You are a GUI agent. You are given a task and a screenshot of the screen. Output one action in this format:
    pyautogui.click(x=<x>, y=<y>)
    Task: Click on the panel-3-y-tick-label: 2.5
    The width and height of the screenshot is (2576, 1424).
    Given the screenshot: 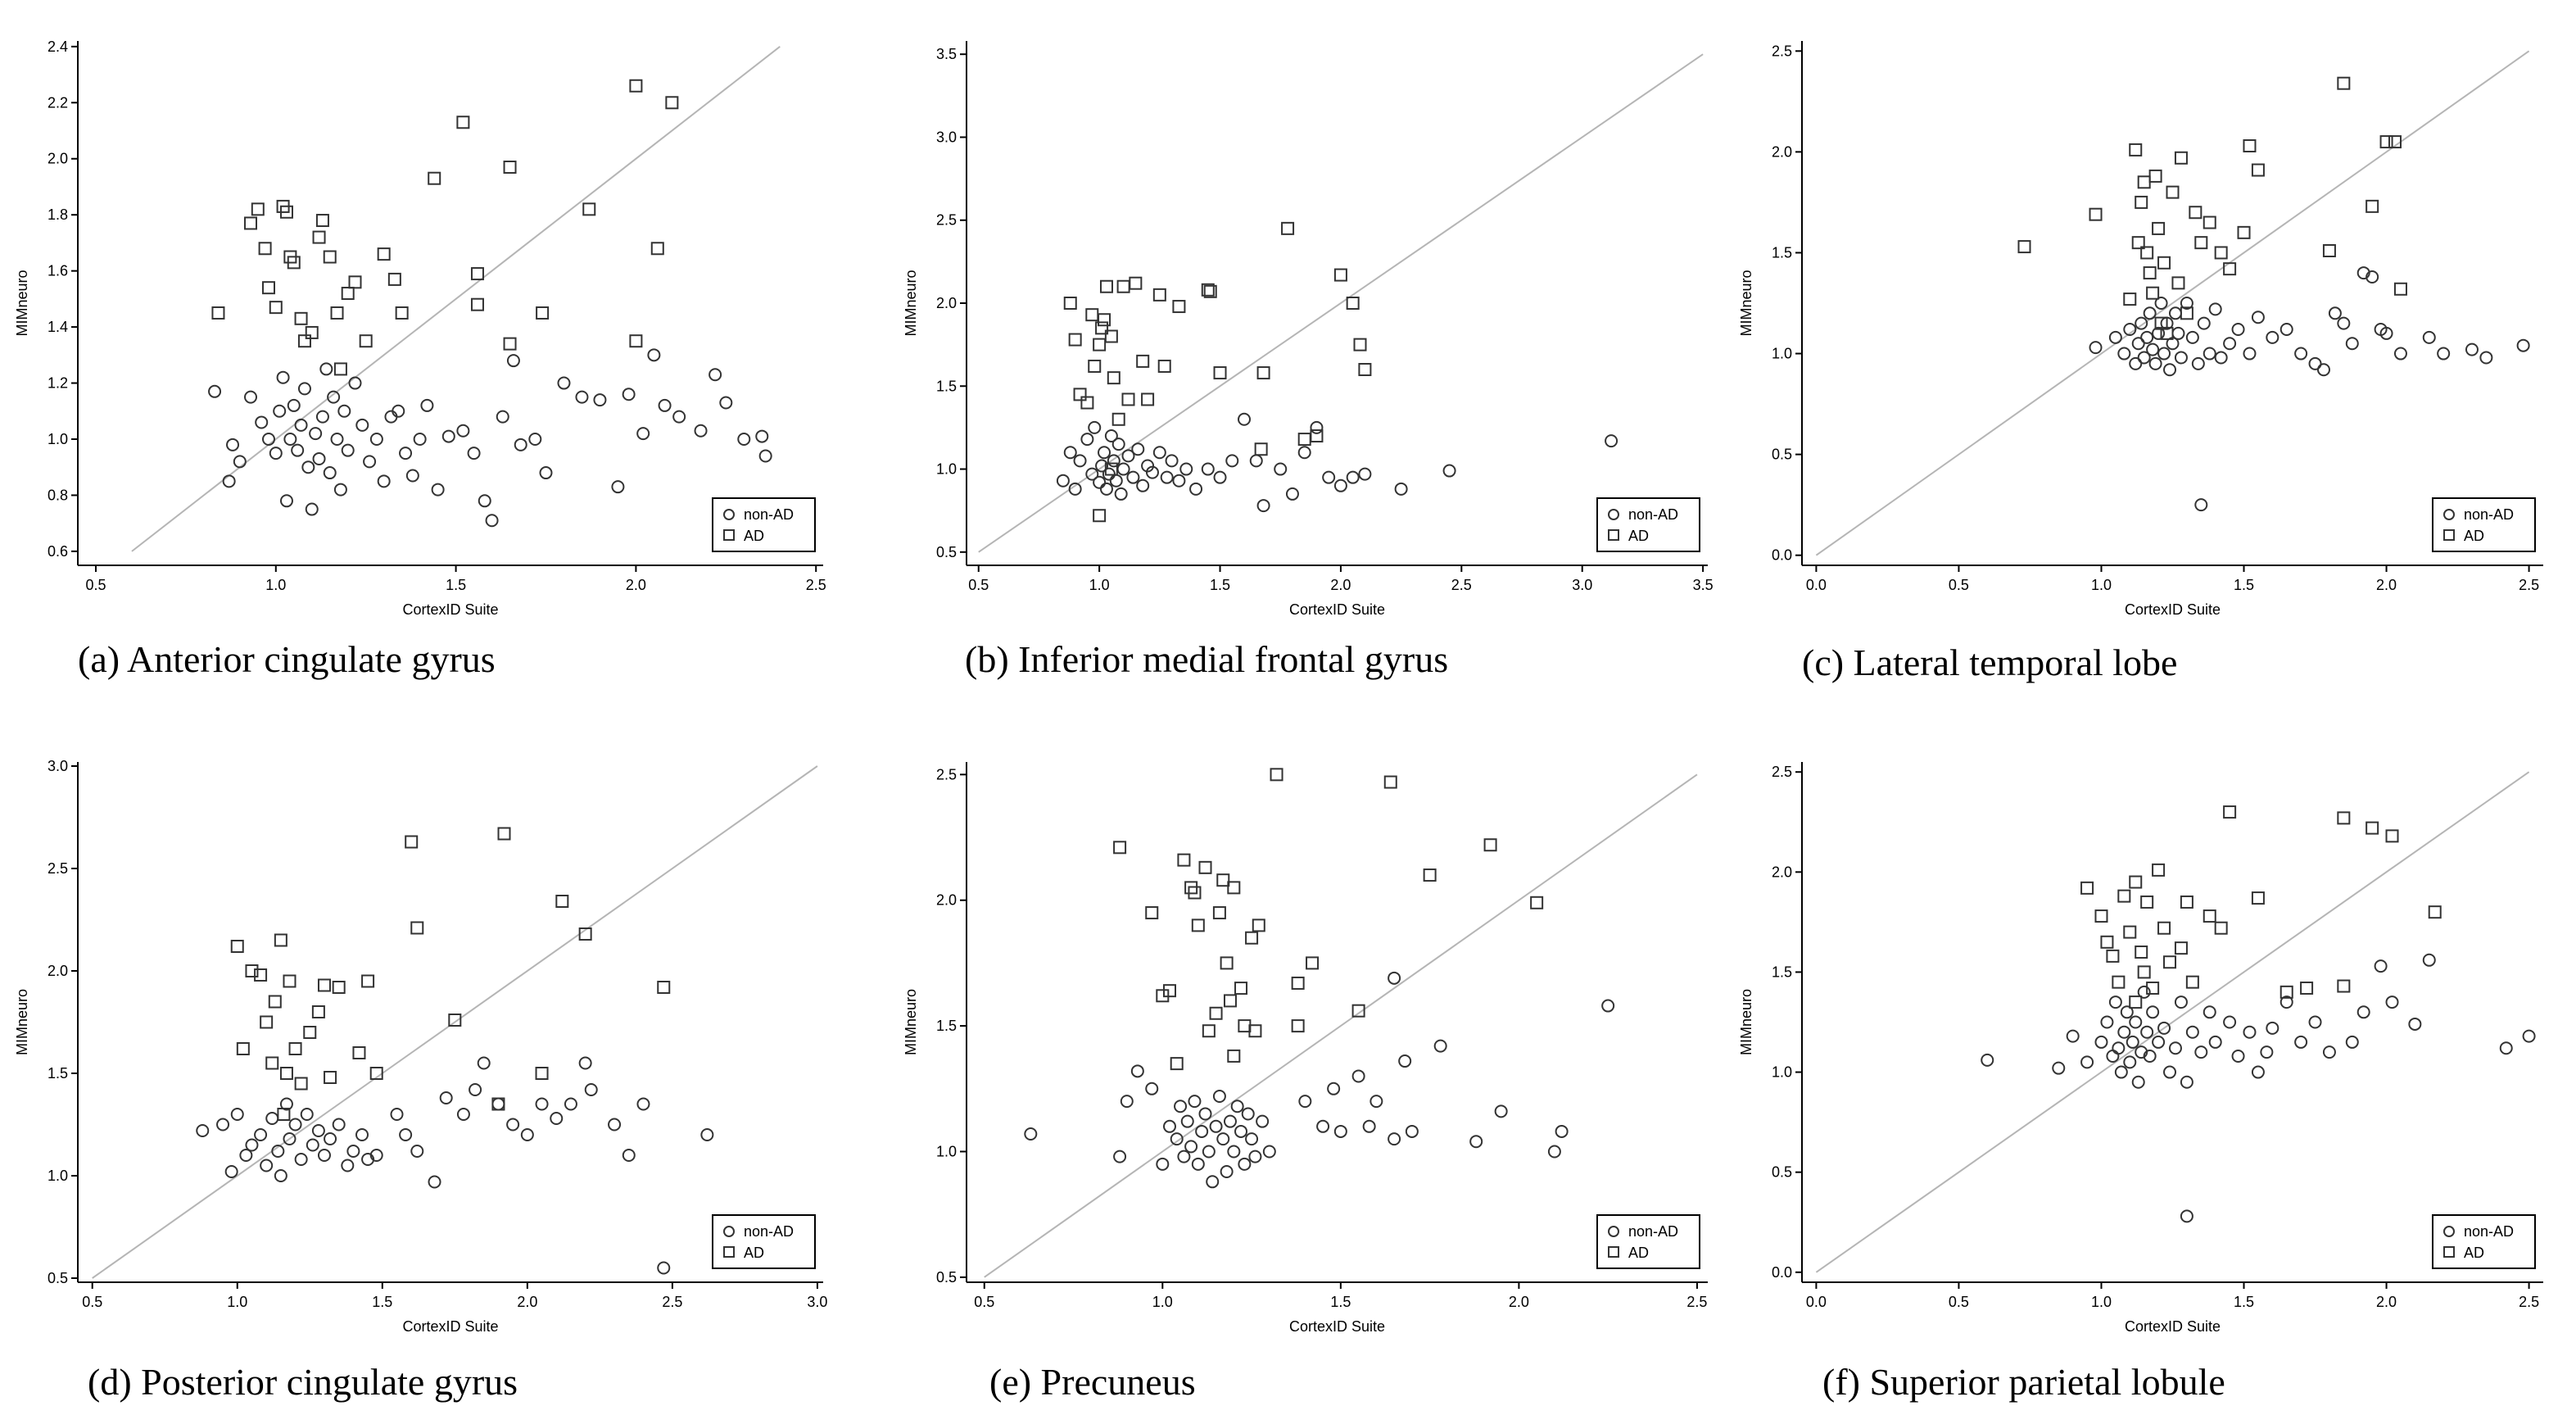 What is the action you would take?
    pyautogui.click(x=58, y=868)
    